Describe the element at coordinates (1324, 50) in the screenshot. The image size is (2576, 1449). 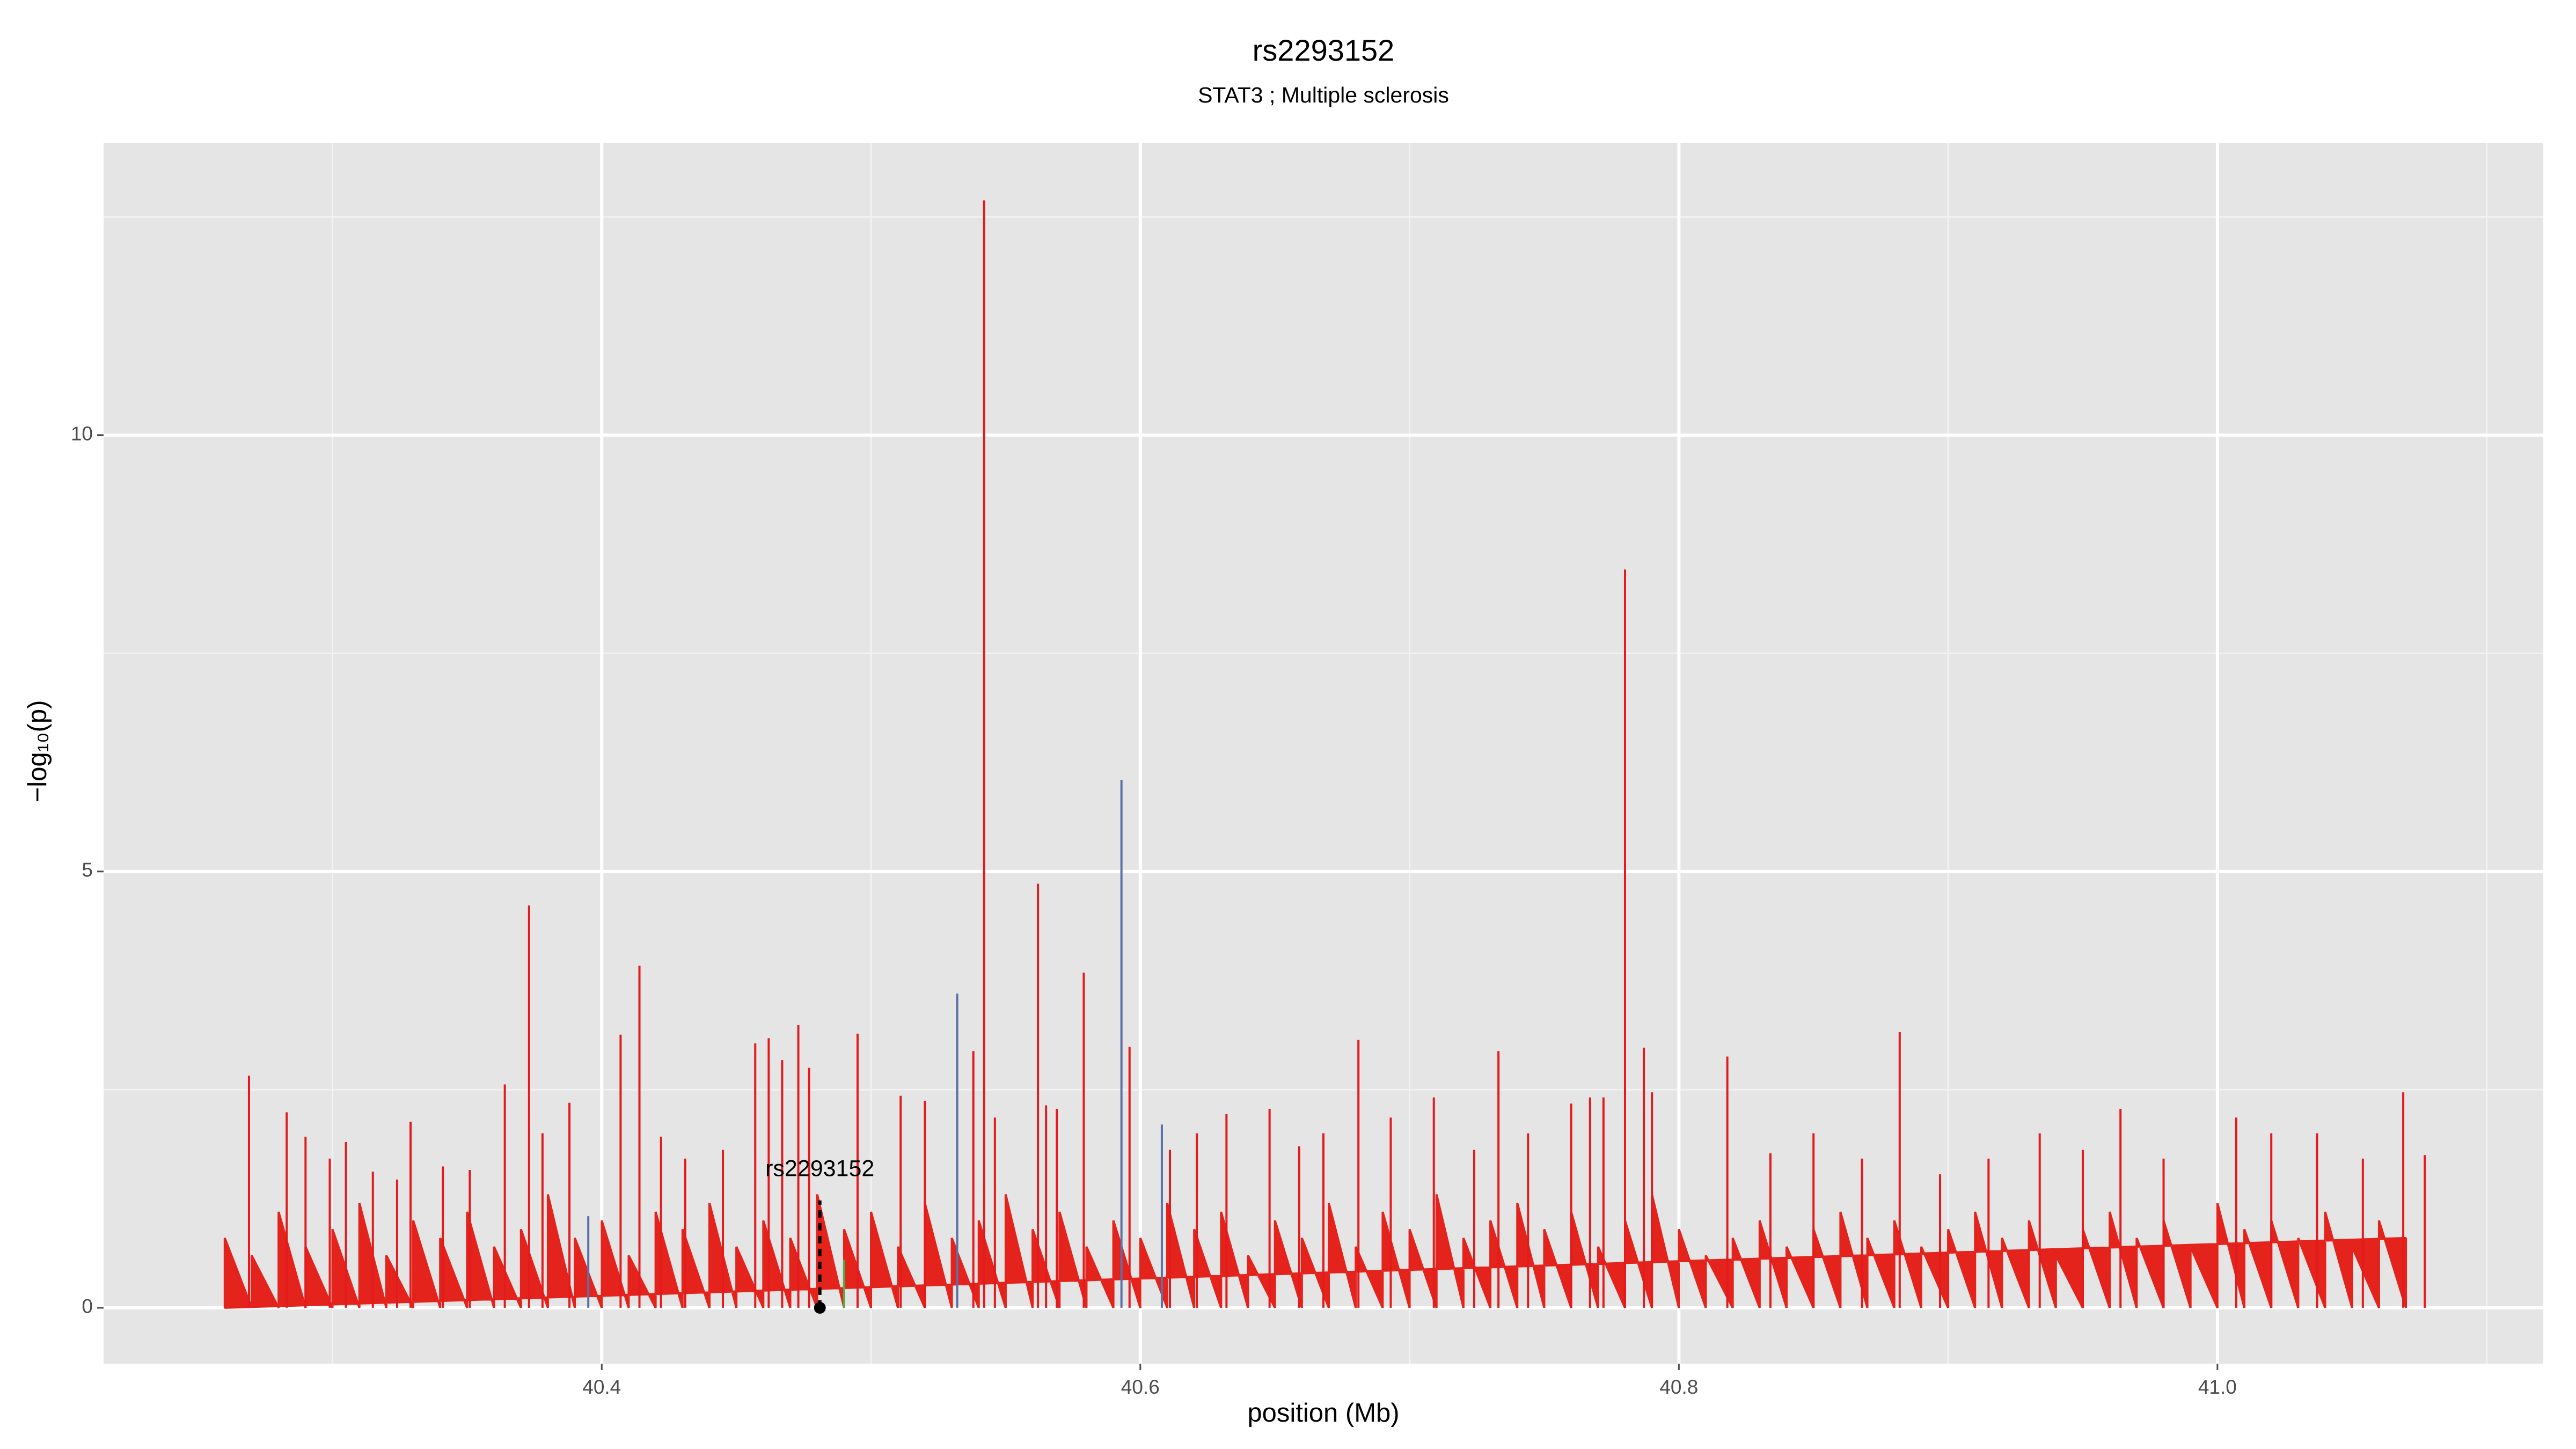
I see `chart-title: rs2293152` at that location.